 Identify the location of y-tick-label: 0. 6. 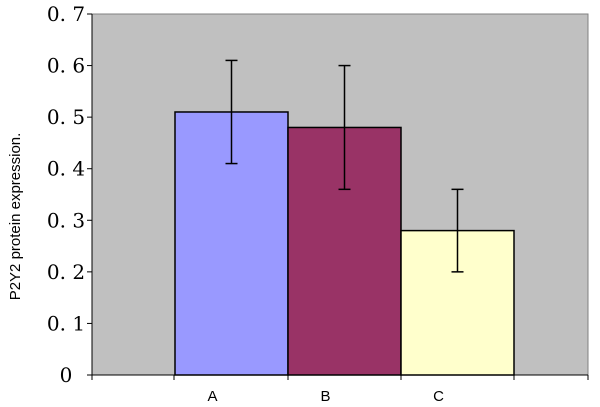
(66, 66).